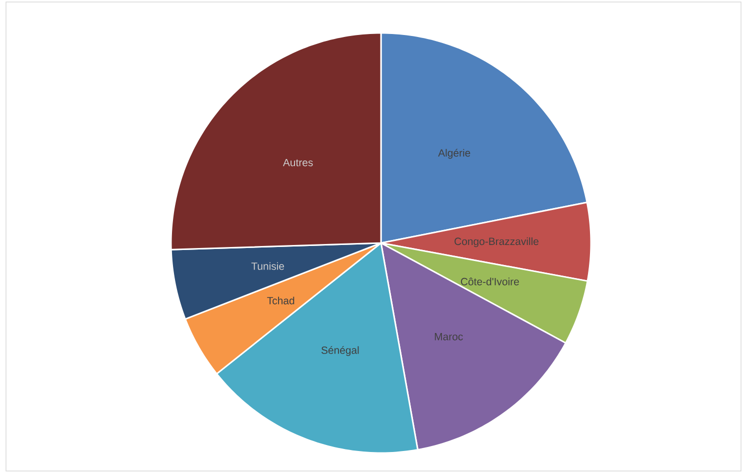 The width and height of the screenshot is (747, 473). What do you see at coordinates (496, 242) in the screenshot?
I see `slice-label: Congo-Brazzaville` at bounding box center [496, 242].